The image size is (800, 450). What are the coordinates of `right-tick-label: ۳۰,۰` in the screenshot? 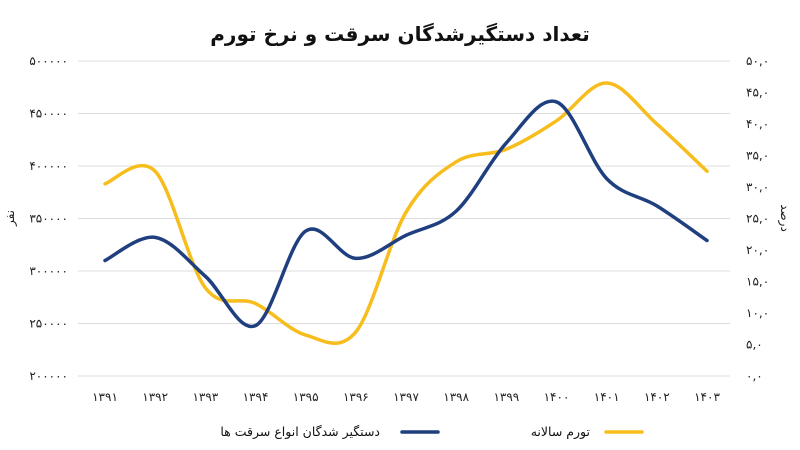 It's located at (757, 187).